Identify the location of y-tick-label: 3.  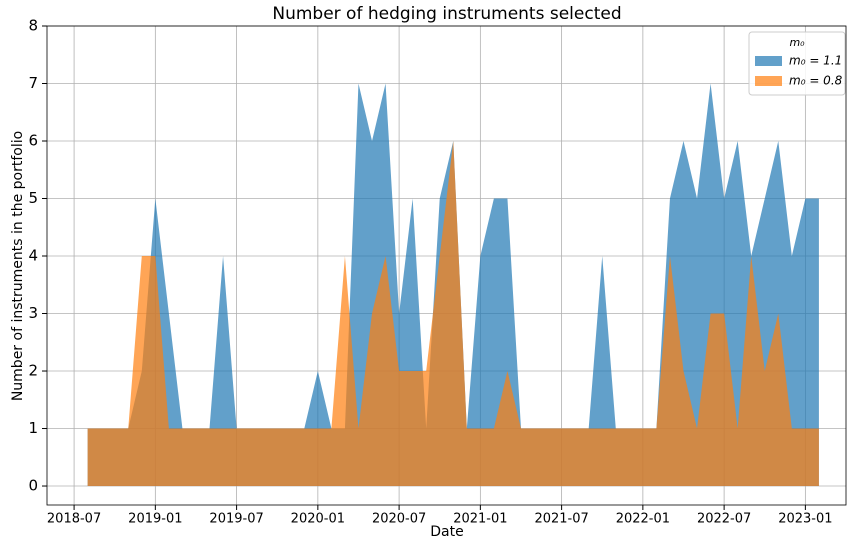
(33, 313).